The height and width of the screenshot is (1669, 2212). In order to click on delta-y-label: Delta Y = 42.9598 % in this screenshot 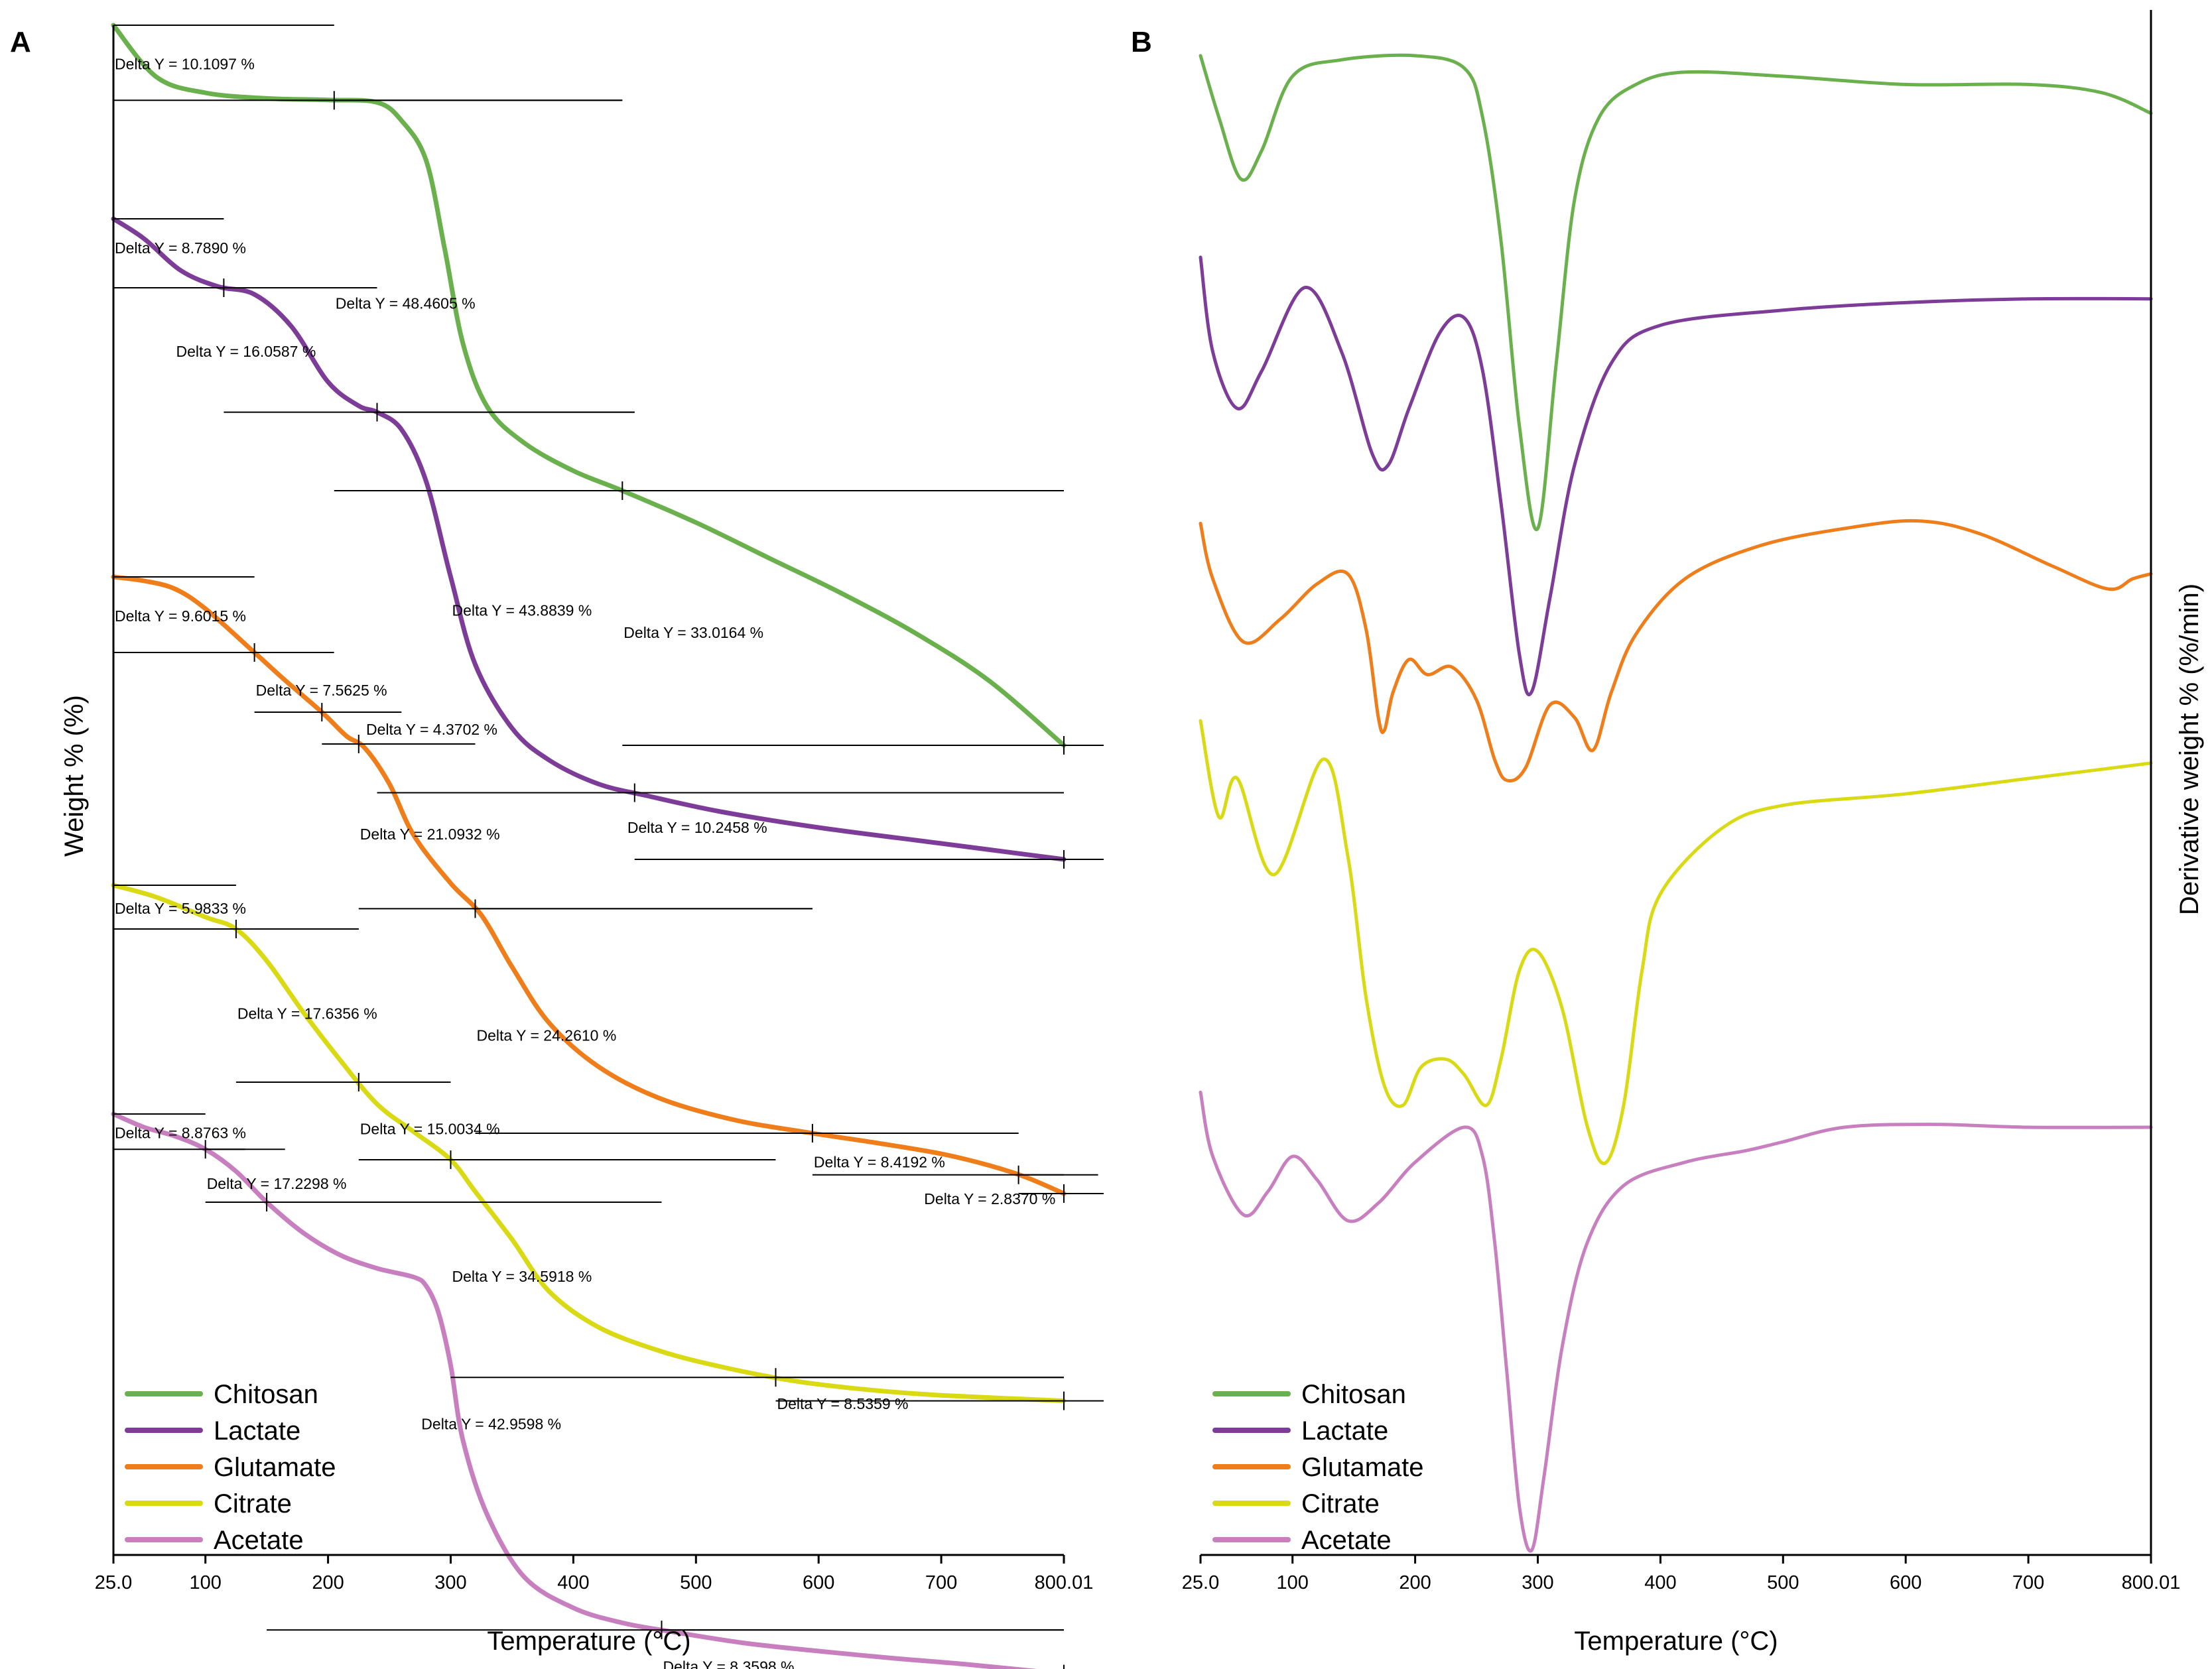, I will do `click(491, 1424)`.